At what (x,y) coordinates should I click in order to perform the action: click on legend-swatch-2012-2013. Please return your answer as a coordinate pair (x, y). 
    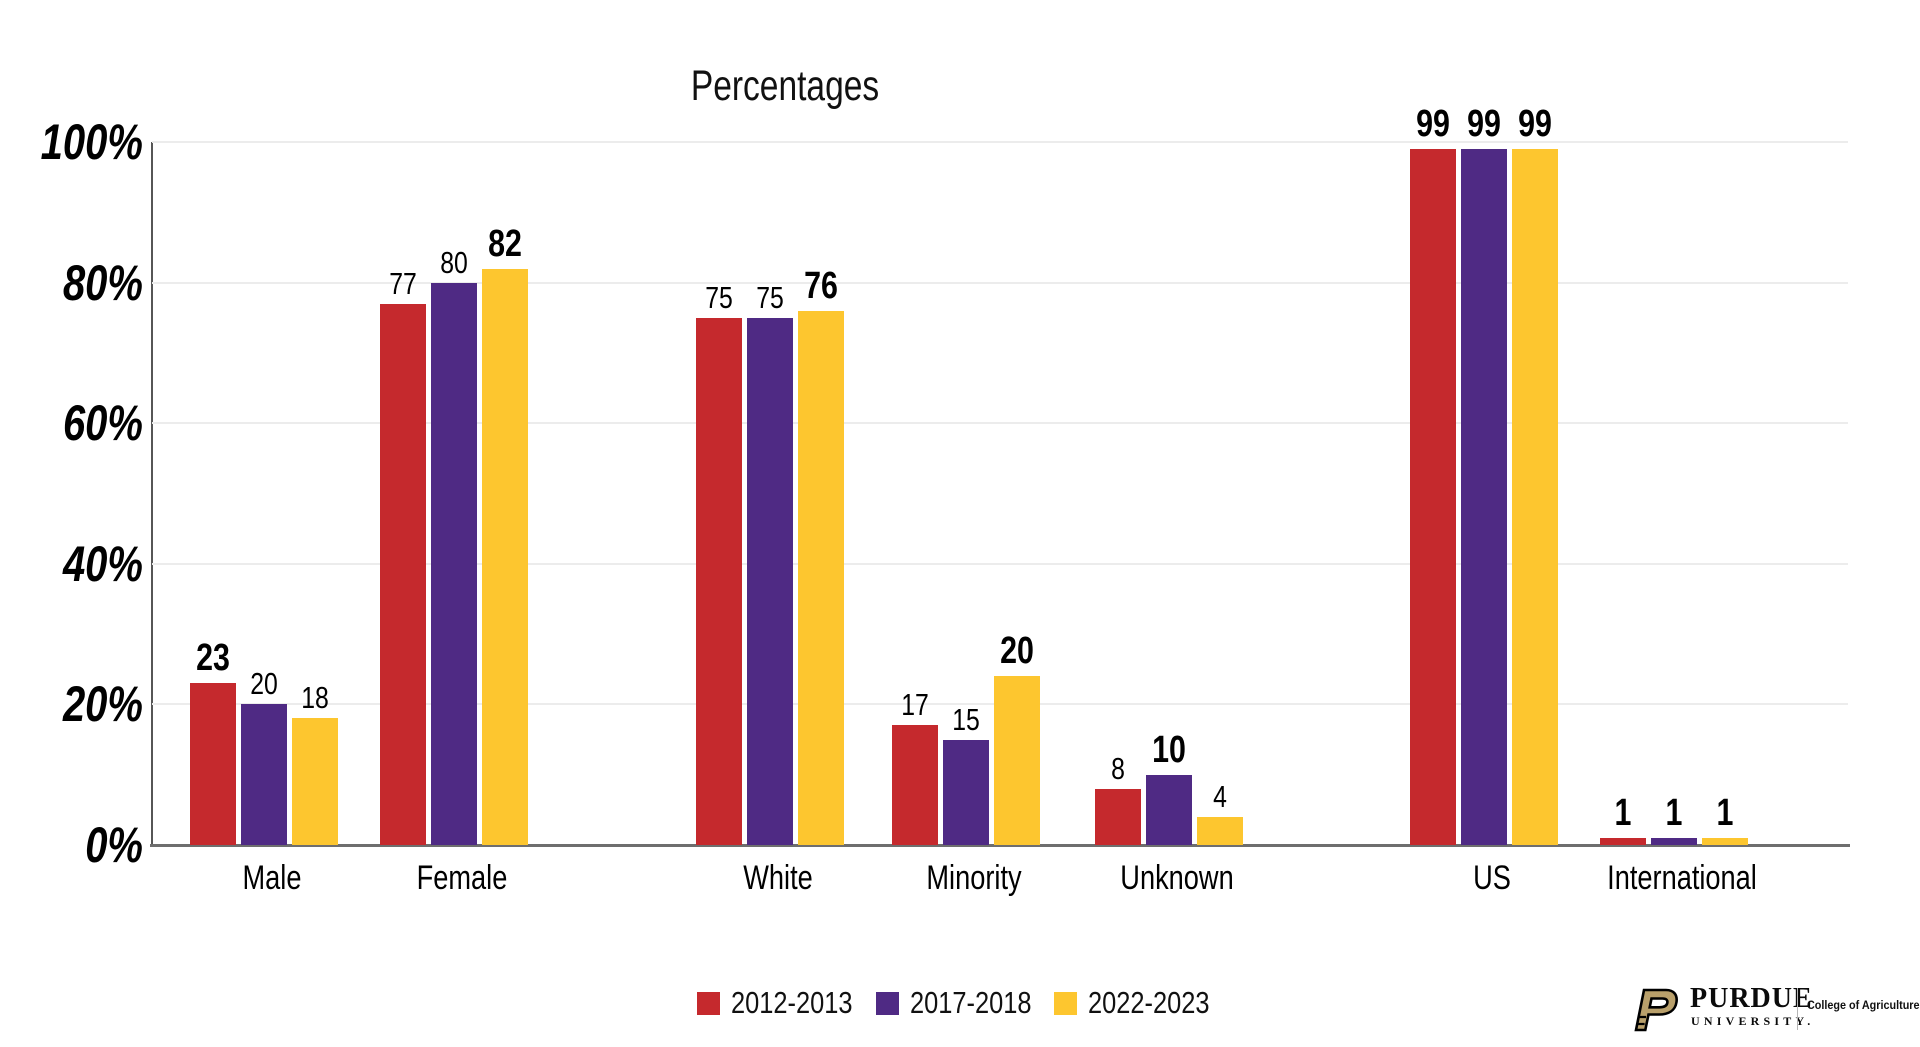
    Looking at the image, I should click on (708, 1003).